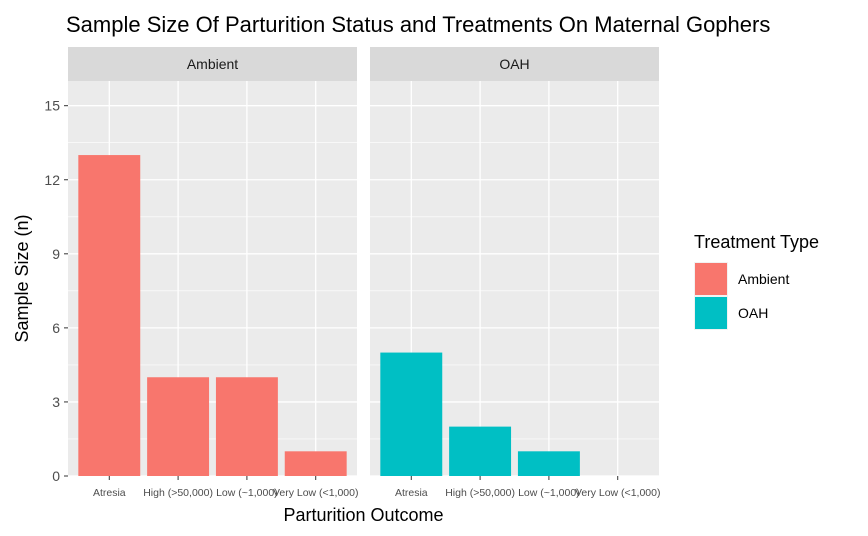 The width and height of the screenshot is (868, 536). What do you see at coordinates (56, 291) in the screenshot?
I see `y-axis-ticks: 0 3 6 9 12 15` at bounding box center [56, 291].